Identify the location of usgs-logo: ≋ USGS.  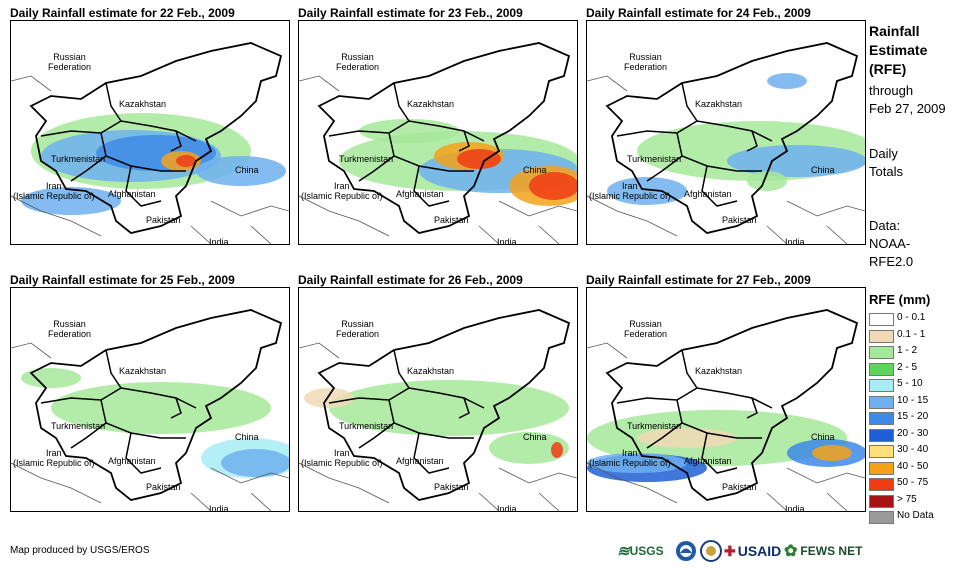
(640, 551).